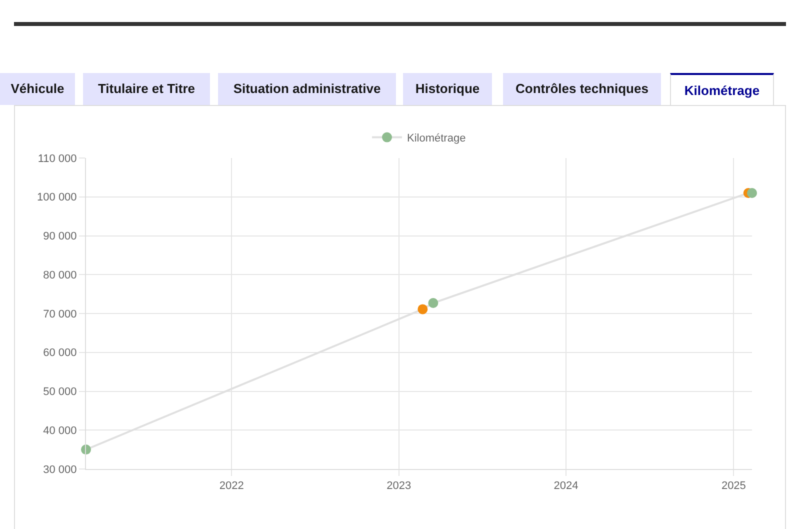 The height and width of the screenshot is (529, 800). I want to click on y-tick-label: 40 000, so click(60, 430).